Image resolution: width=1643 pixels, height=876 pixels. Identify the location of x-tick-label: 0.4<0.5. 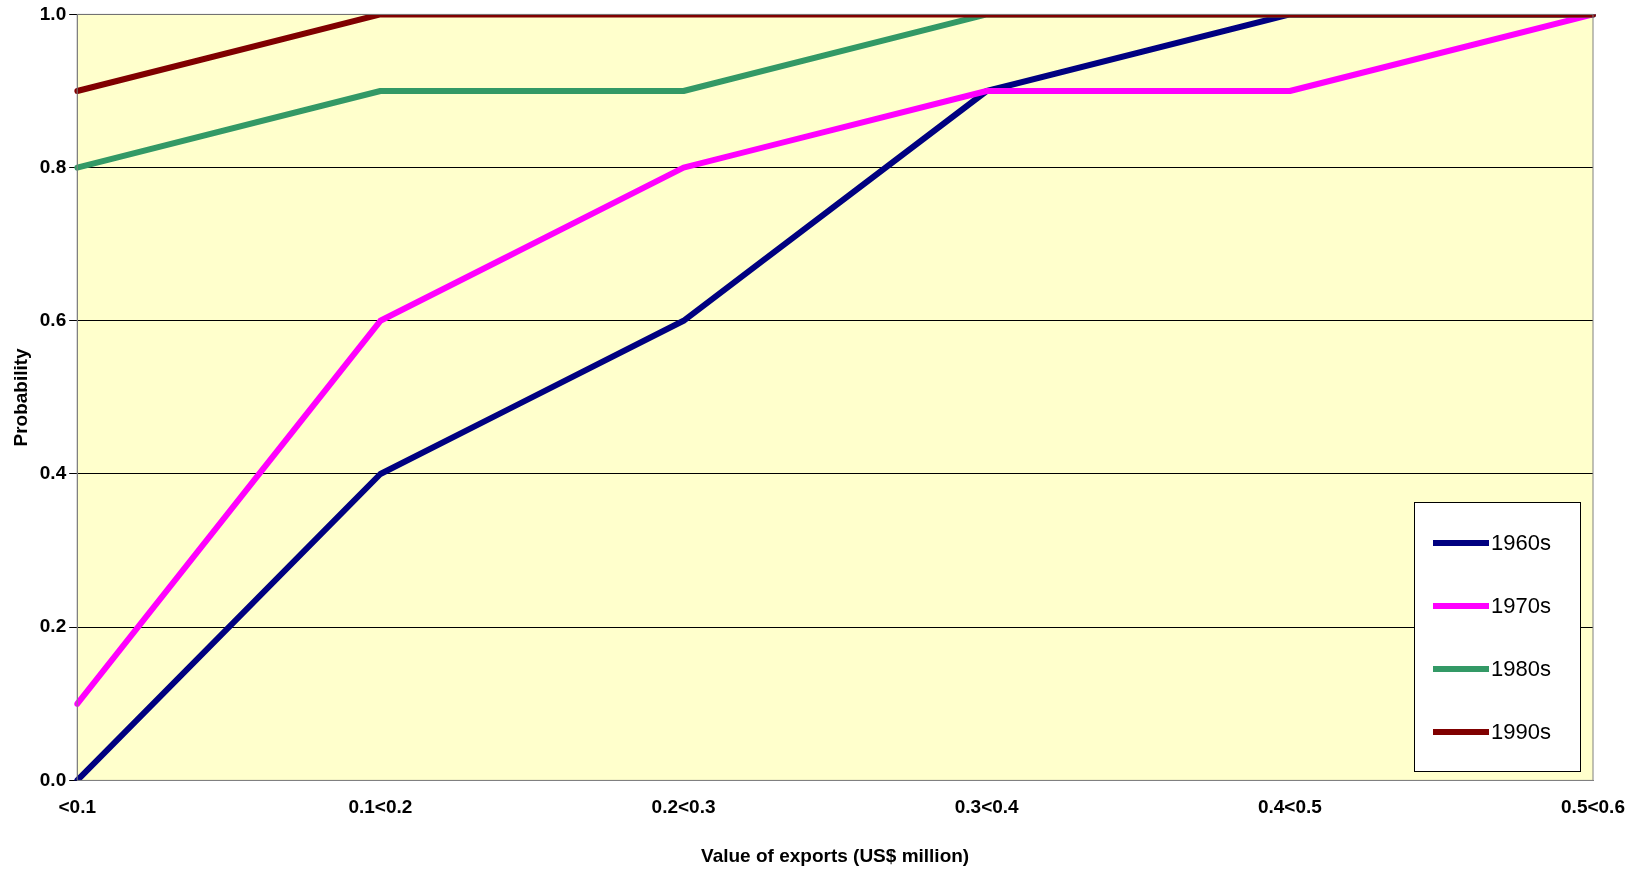
(1290, 807).